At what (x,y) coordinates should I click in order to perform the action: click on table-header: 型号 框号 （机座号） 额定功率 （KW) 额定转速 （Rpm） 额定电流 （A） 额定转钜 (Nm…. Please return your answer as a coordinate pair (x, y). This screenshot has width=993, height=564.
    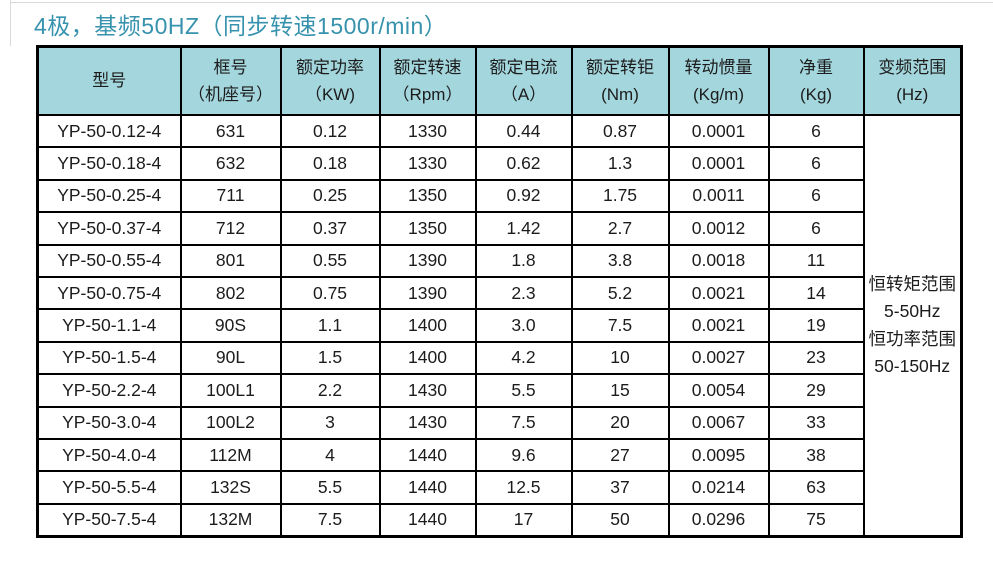
    Looking at the image, I should click on (499, 80).